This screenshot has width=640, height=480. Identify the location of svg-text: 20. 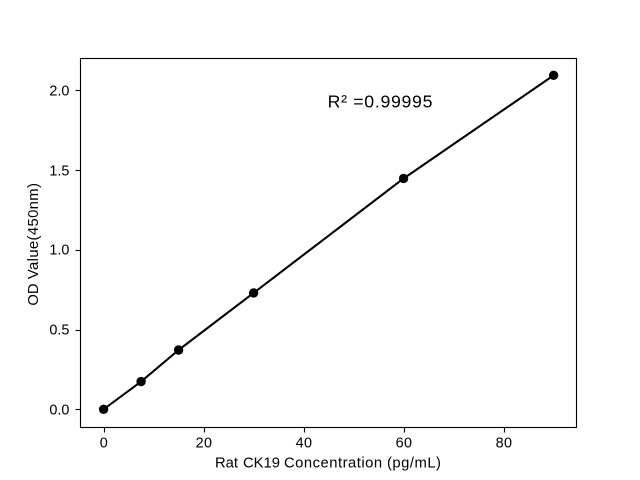
(204, 444).